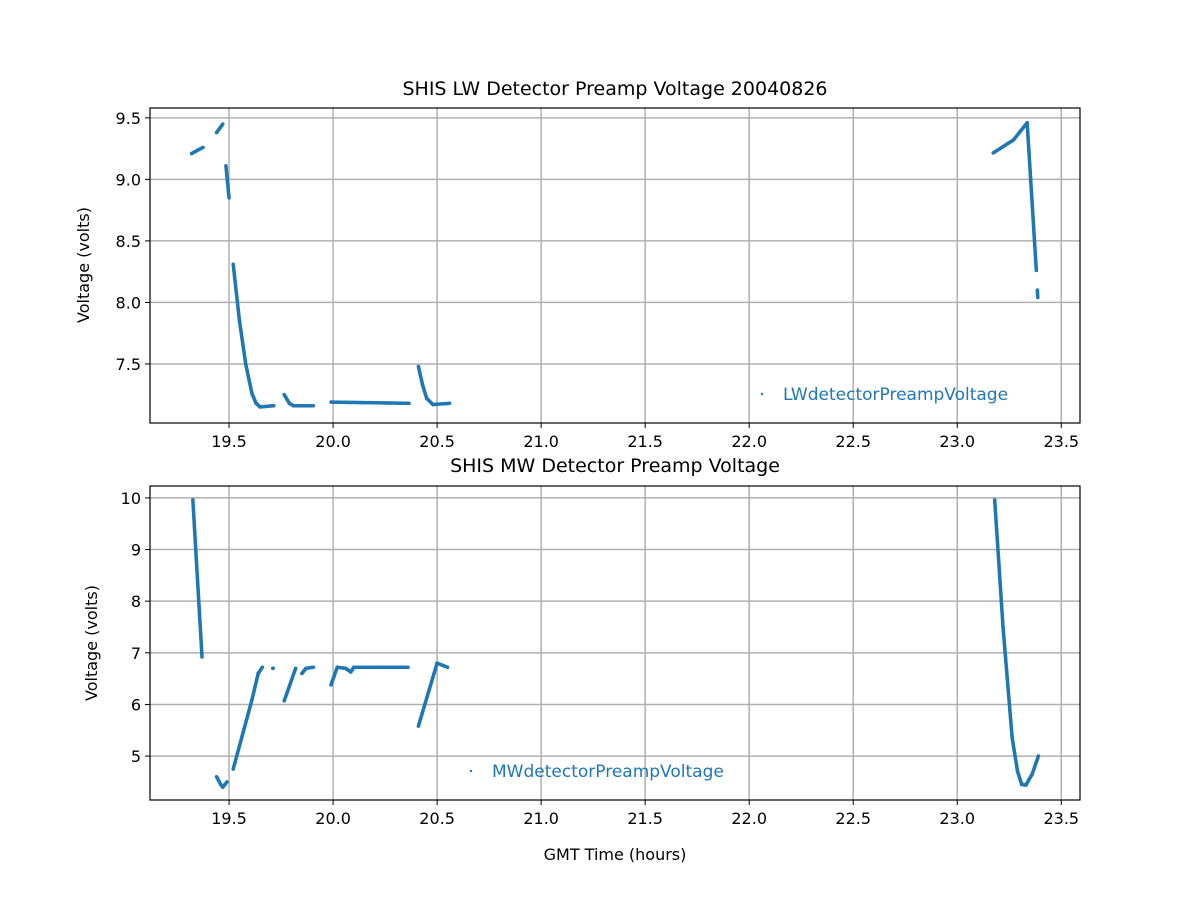 The width and height of the screenshot is (1200, 900). Describe the element at coordinates (136, 704) in the screenshot. I see `y-tick-label: 6` at that location.